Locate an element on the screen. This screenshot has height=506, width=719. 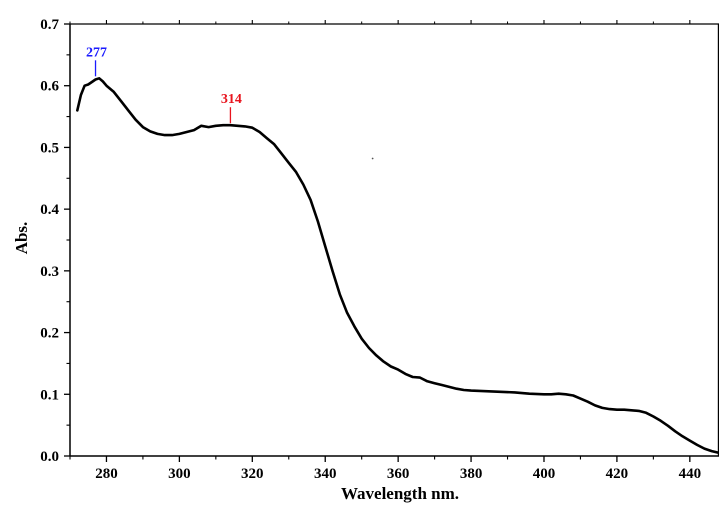
y-tick-label: 0.3 is located at coordinates (49, 272).